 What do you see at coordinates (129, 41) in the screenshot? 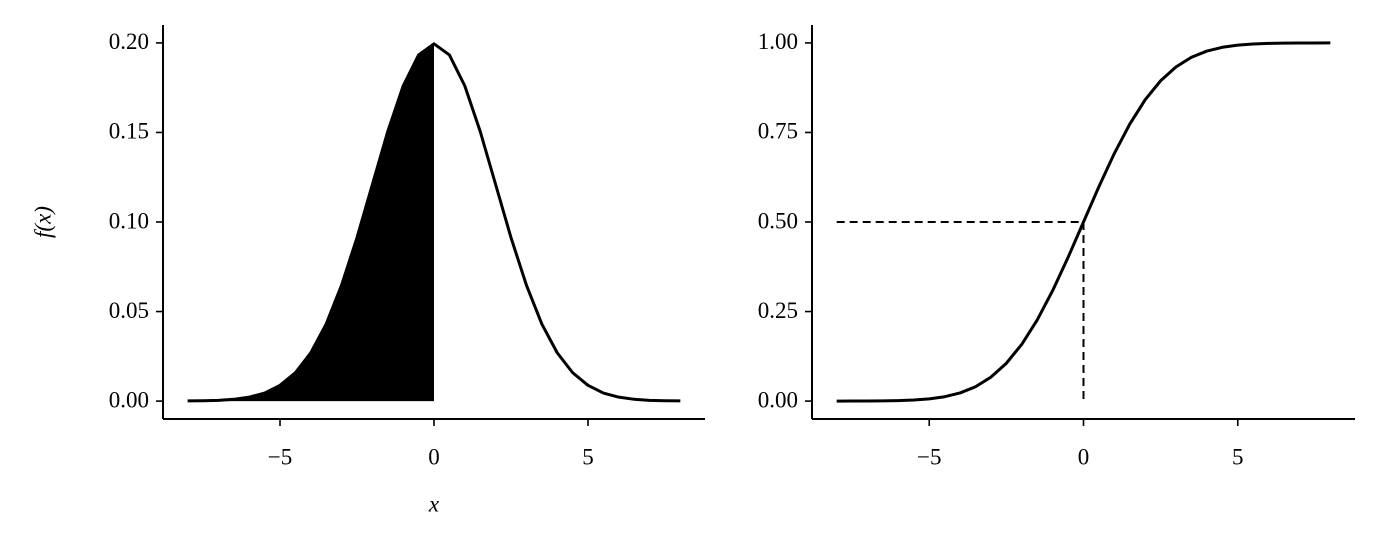
I see `y-tick-label: 0.20` at bounding box center [129, 41].